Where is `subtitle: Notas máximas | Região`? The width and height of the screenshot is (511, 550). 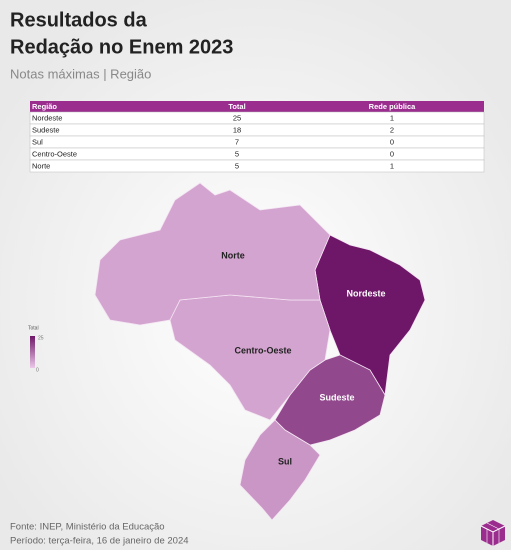 subtitle: Notas máximas | Região is located at coordinates (80, 73).